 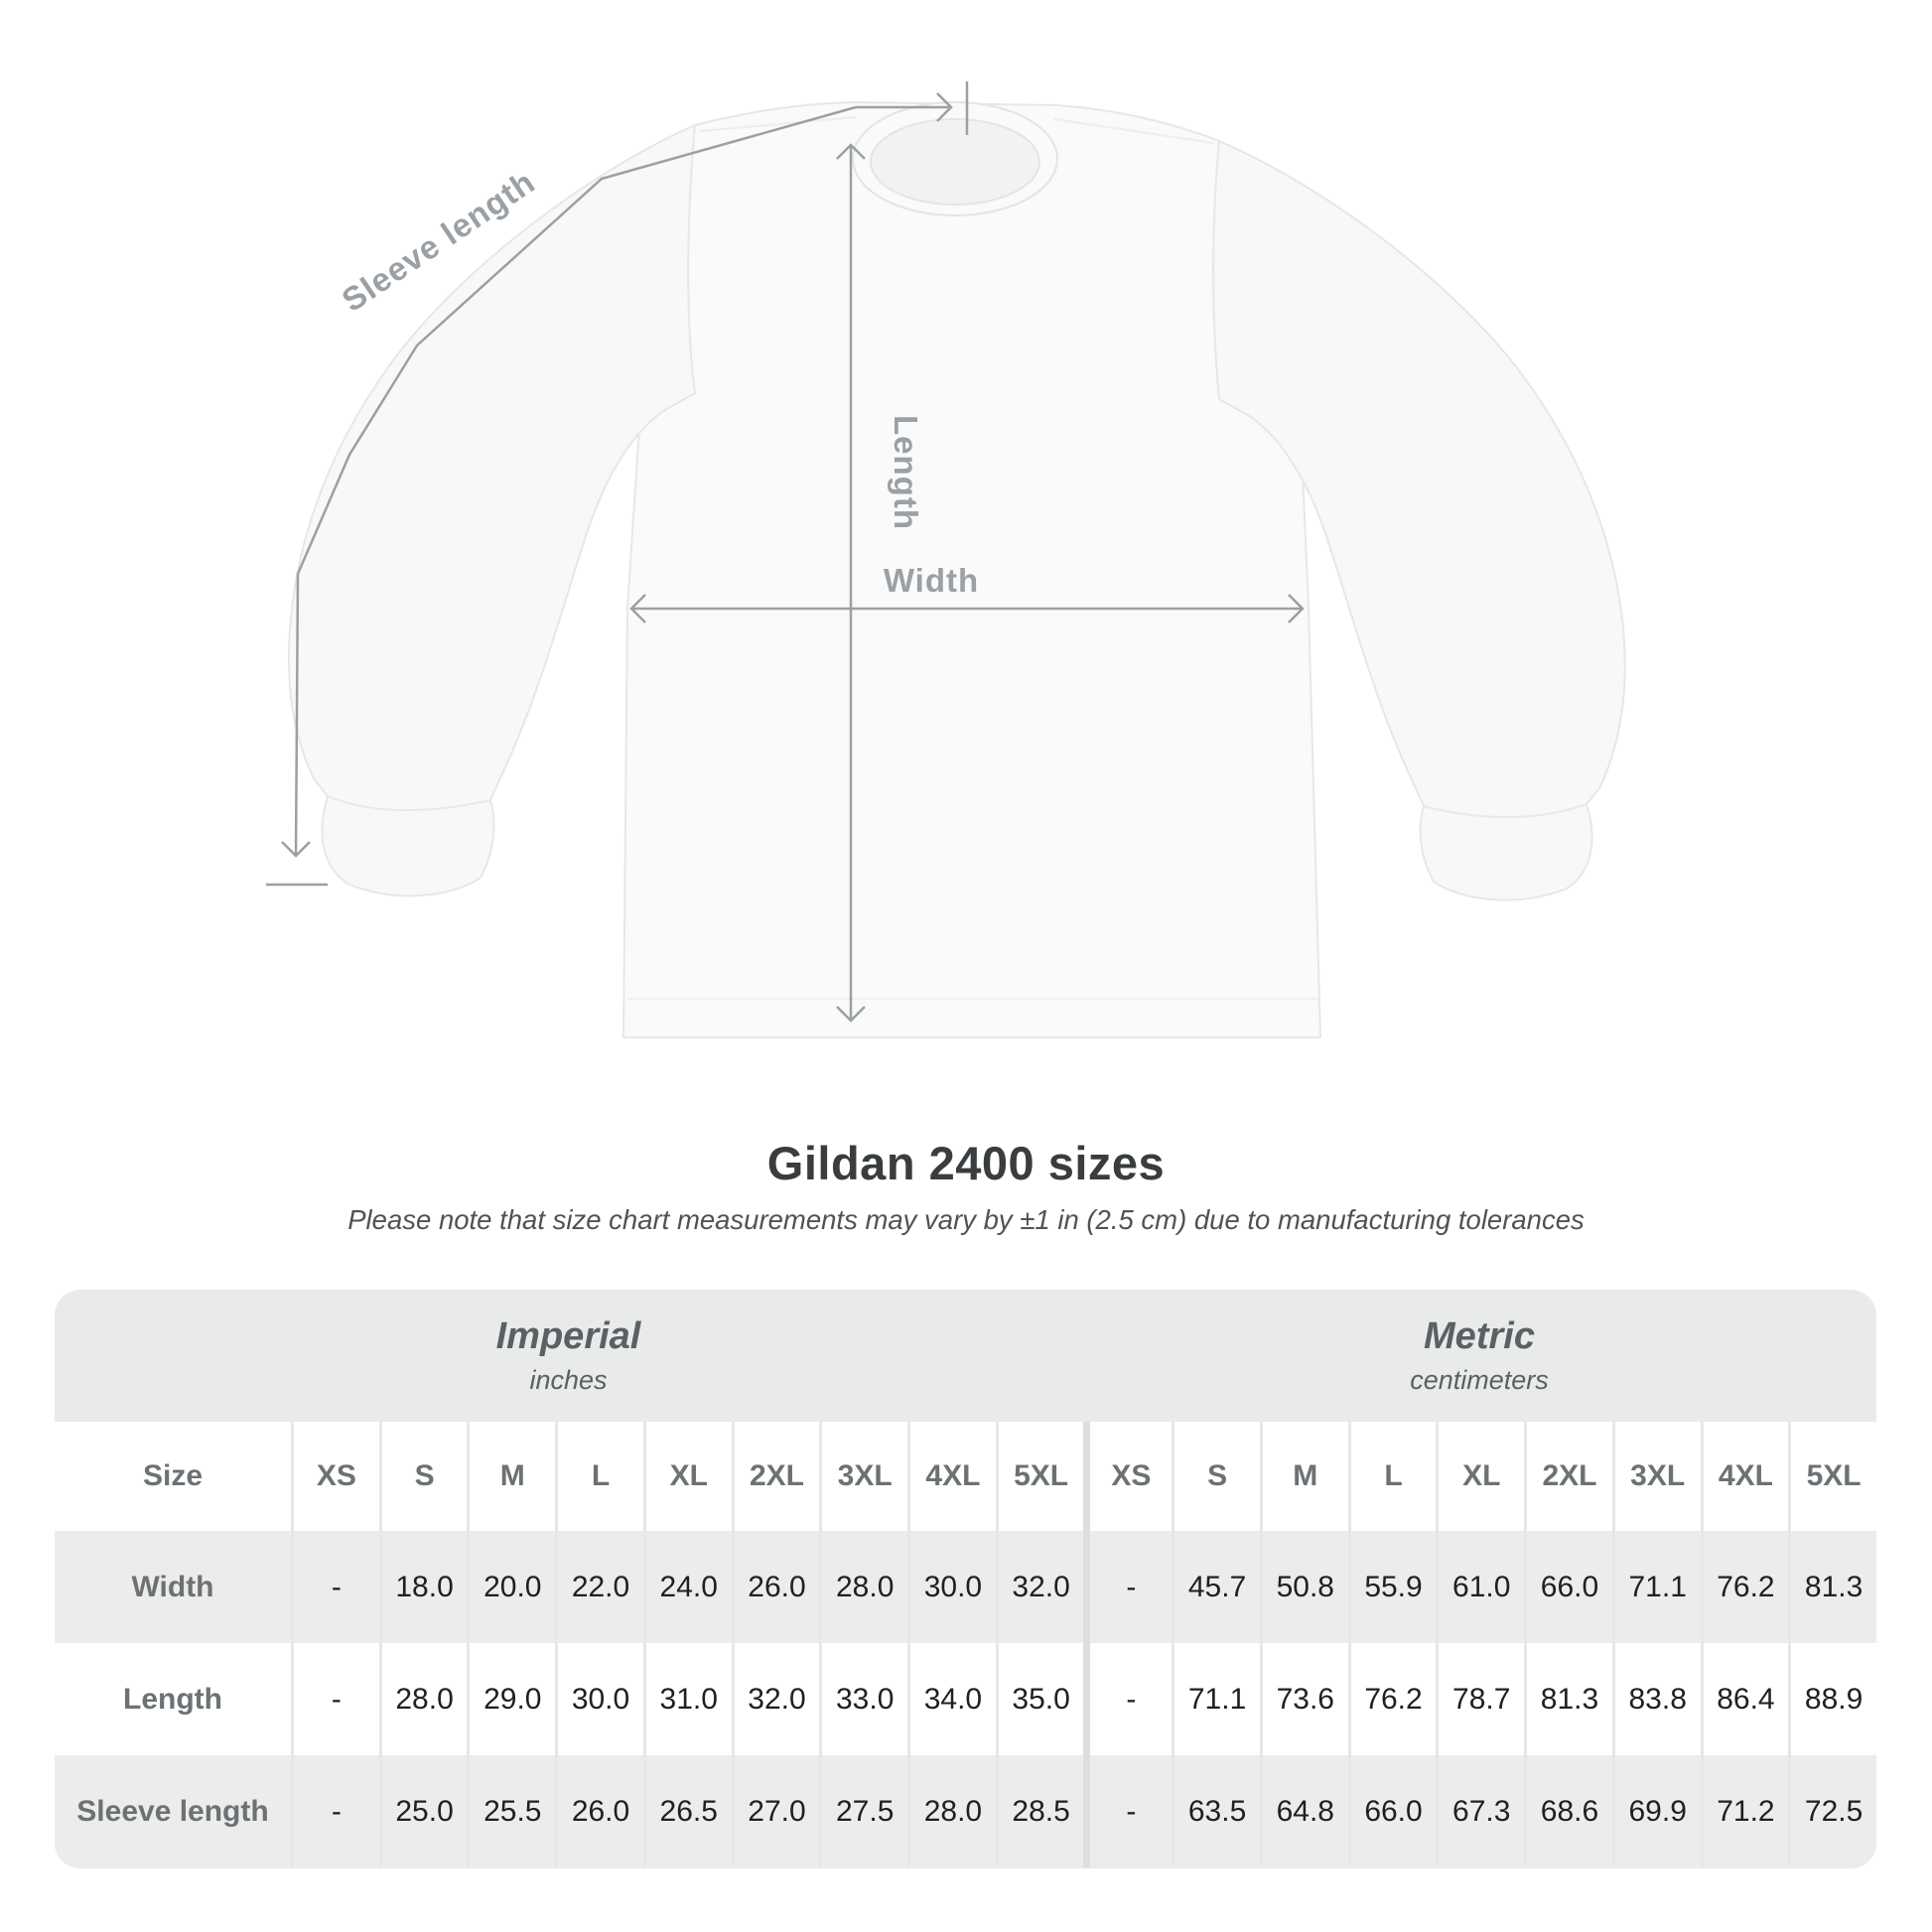 What do you see at coordinates (779, 124) in the screenshot?
I see `left-shoulder-seam` at bounding box center [779, 124].